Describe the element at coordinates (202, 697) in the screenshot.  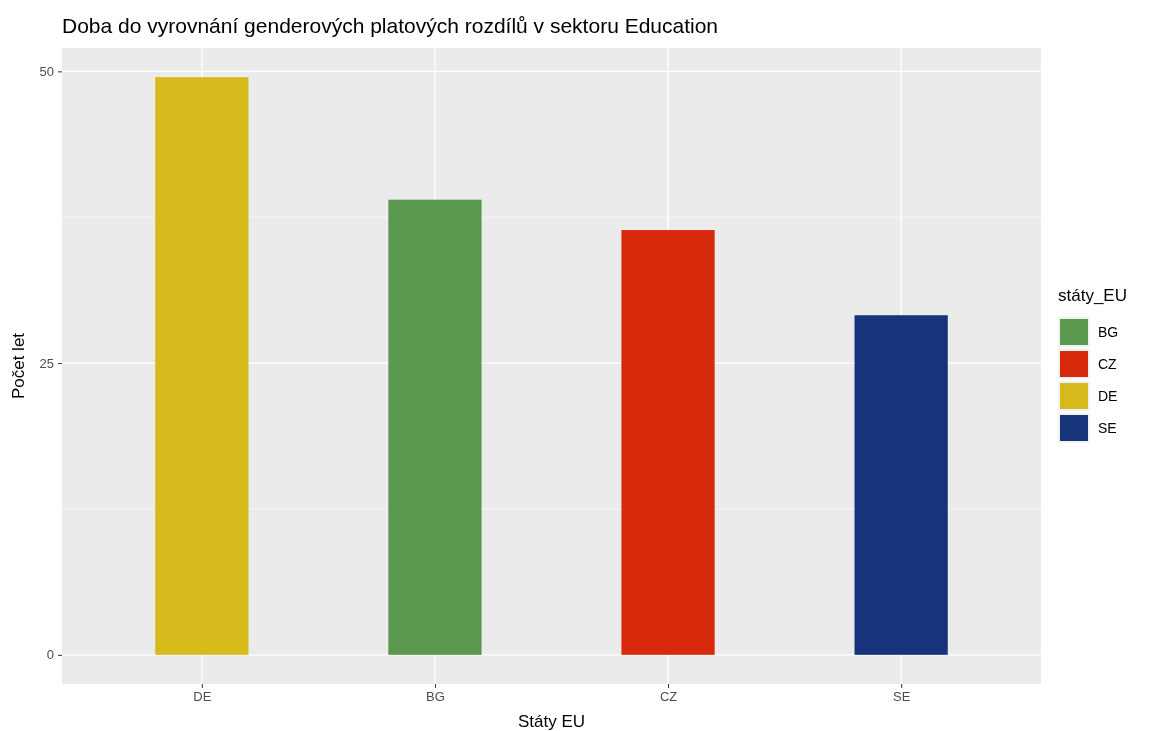
I see `x-tick-label: DE` at that location.